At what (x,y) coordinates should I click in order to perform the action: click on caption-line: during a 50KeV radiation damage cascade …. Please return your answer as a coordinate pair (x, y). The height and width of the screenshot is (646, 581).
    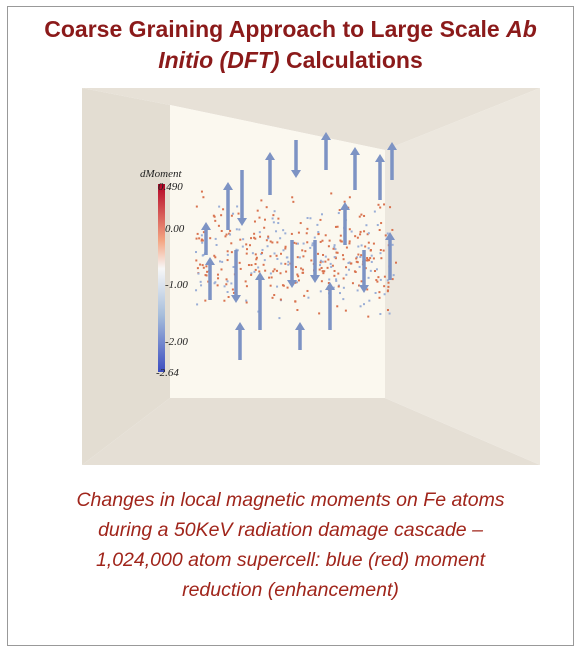
    Looking at the image, I should click on (290, 530).